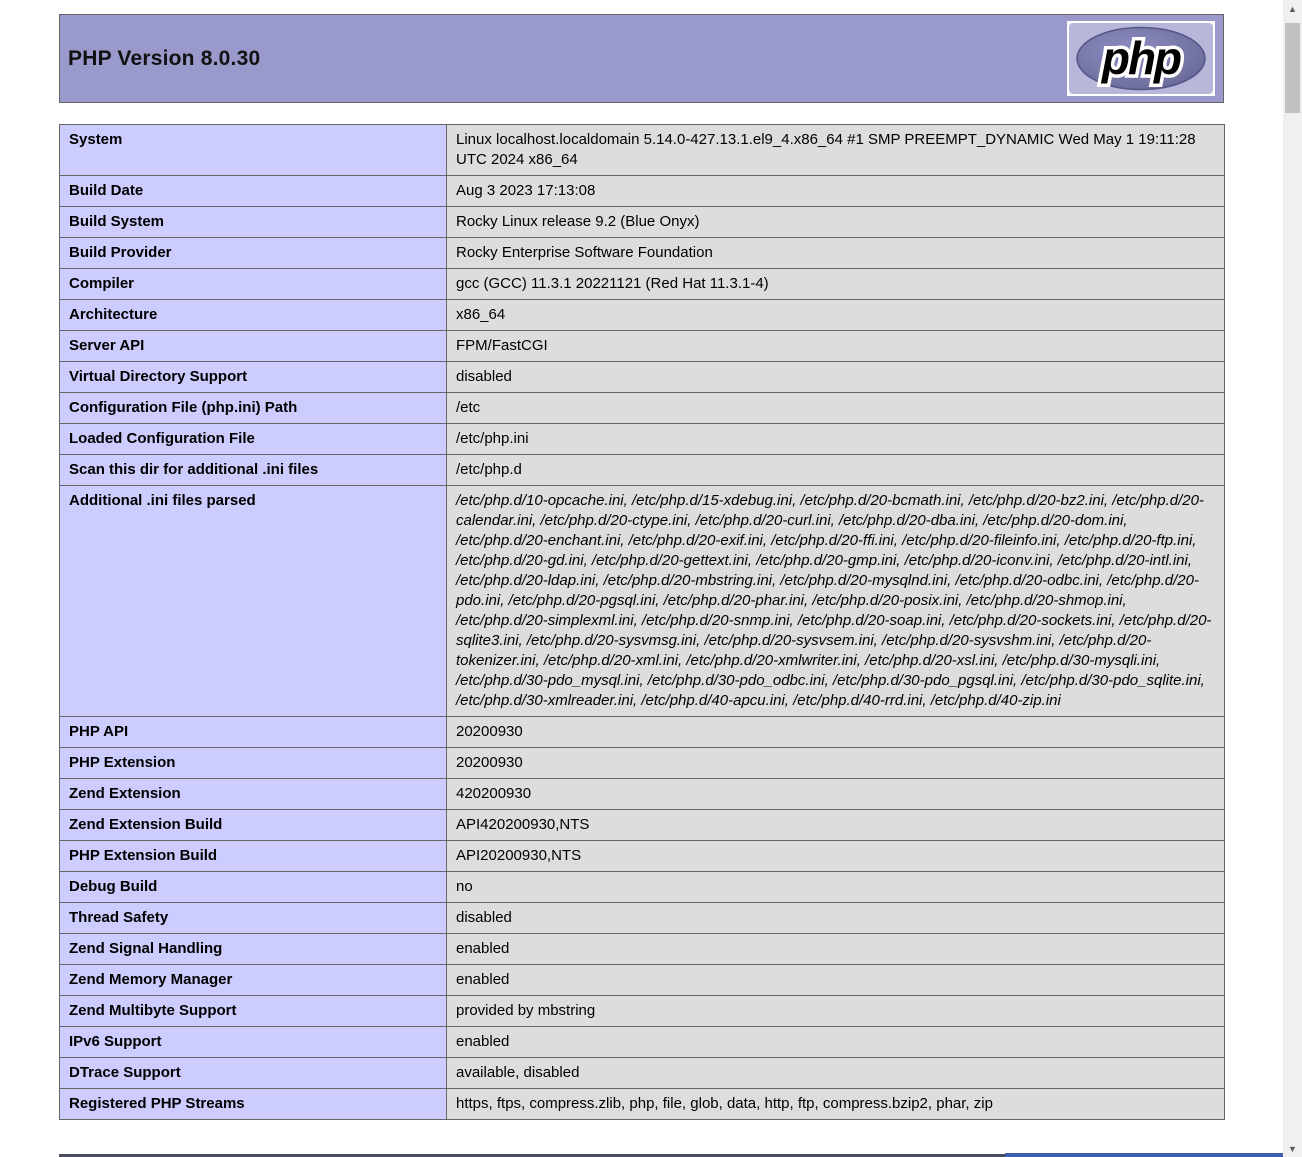  What do you see at coordinates (1144, 1155) in the screenshot?
I see `bottom-blue-bar` at bounding box center [1144, 1155].